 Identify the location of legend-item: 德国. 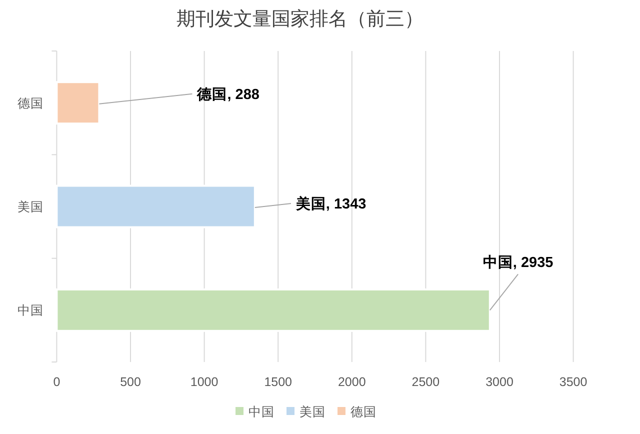
(357, 412).